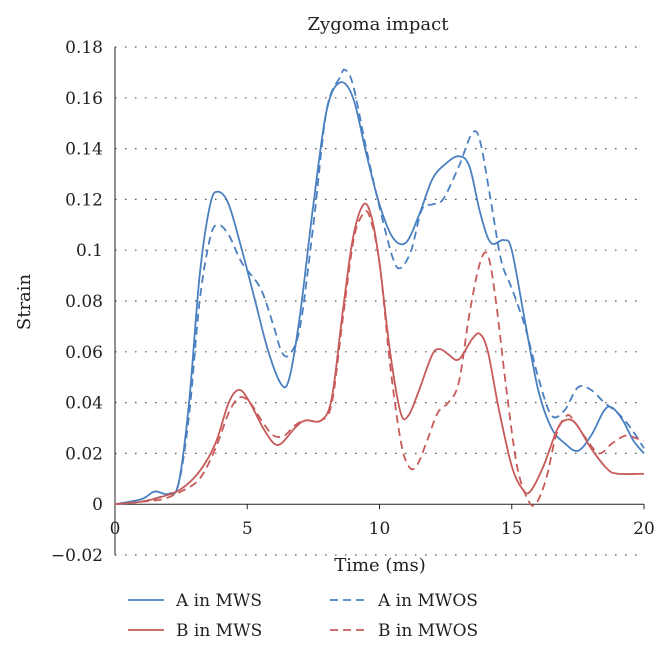 The width and height of the screenshot is (668, 663). Describe the element at coordinates (84, 99) in the screenshot. I see `y-tick-label: 0.16` at that location.